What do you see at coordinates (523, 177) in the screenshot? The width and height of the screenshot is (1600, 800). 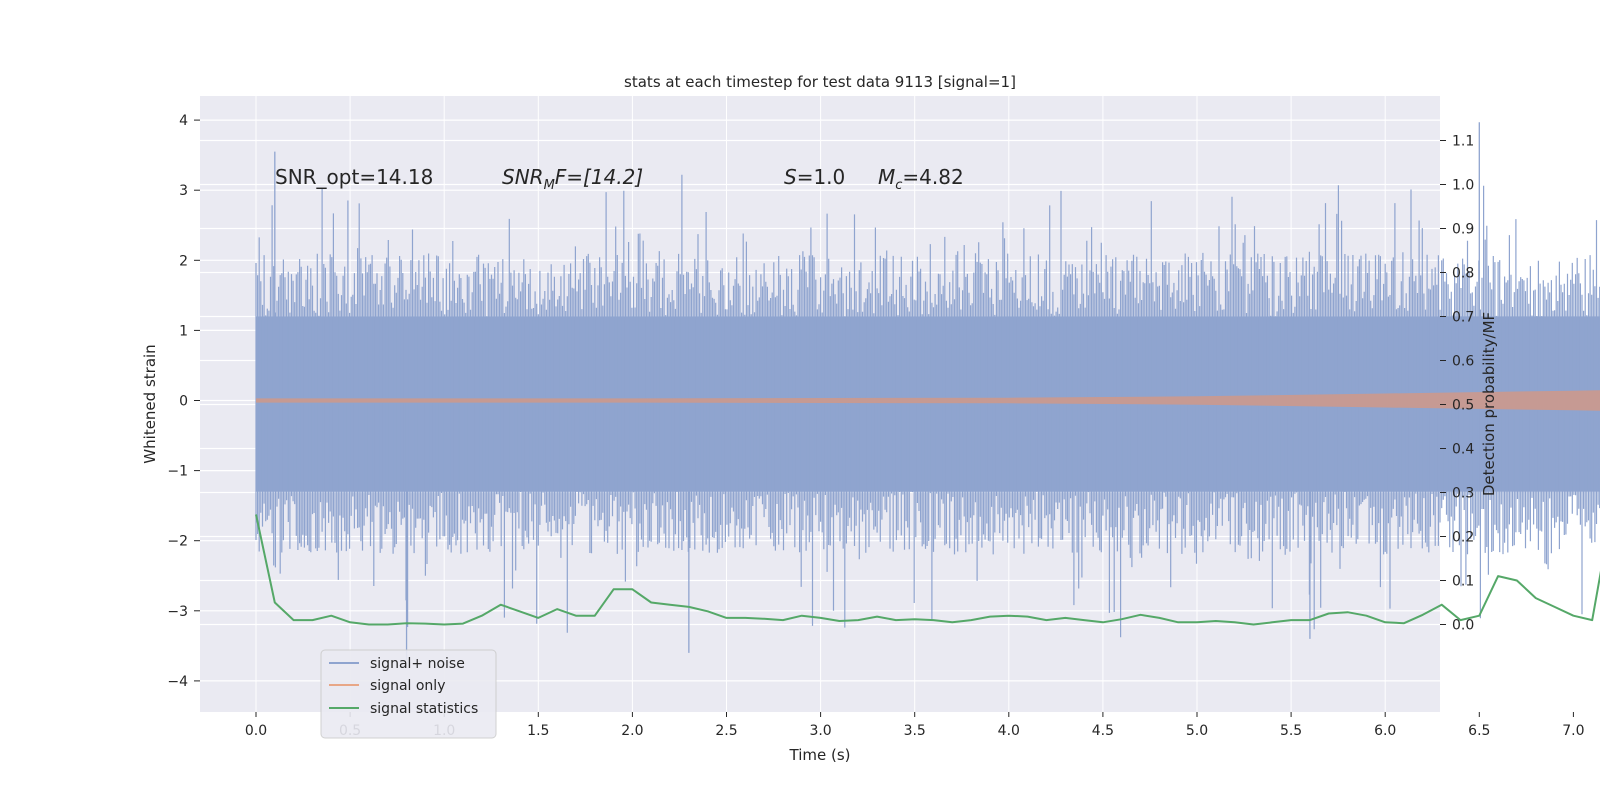 I see `snr-mf-symbol: SNR` at bounding box center [523, 177].